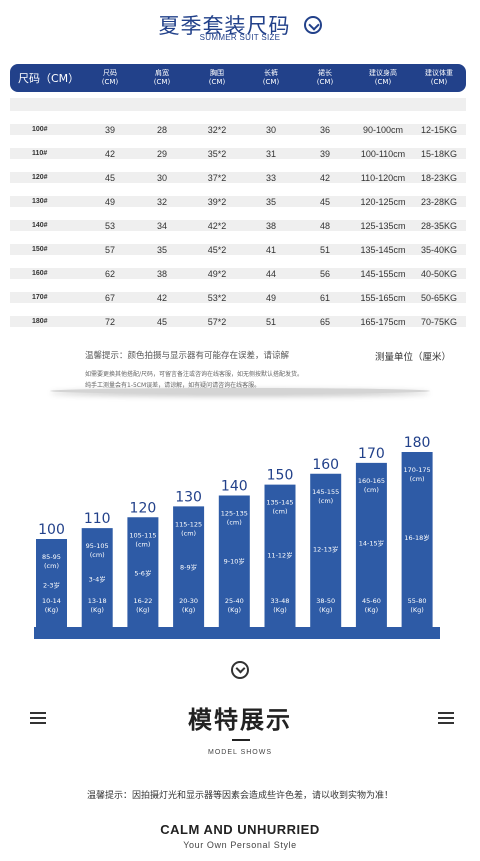 Image resolution: width=480 pixels, height=861 pixels. I want to click on bar-age-label: 12-13岁, so click(325, 549).